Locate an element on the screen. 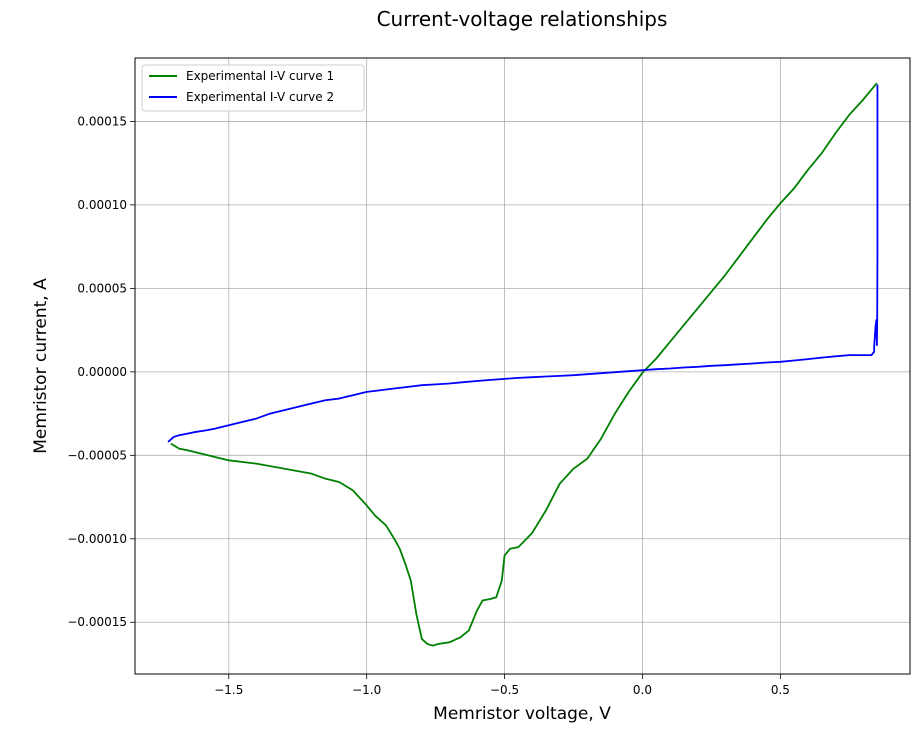 This screenshot has height=753, width=919. x-tick-label: −1.0 is located at coordinates (366, 690).